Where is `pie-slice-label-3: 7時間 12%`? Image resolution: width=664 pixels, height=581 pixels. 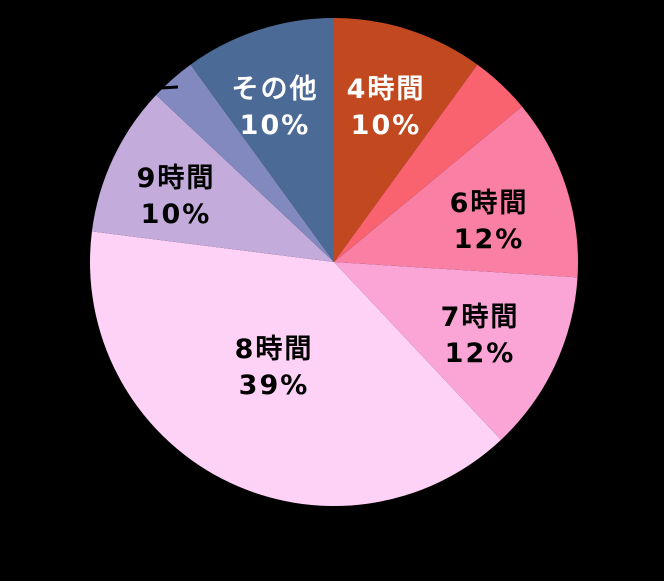 pie-slice-label-3: 7時間 12% is located at coordinates (480, 335).